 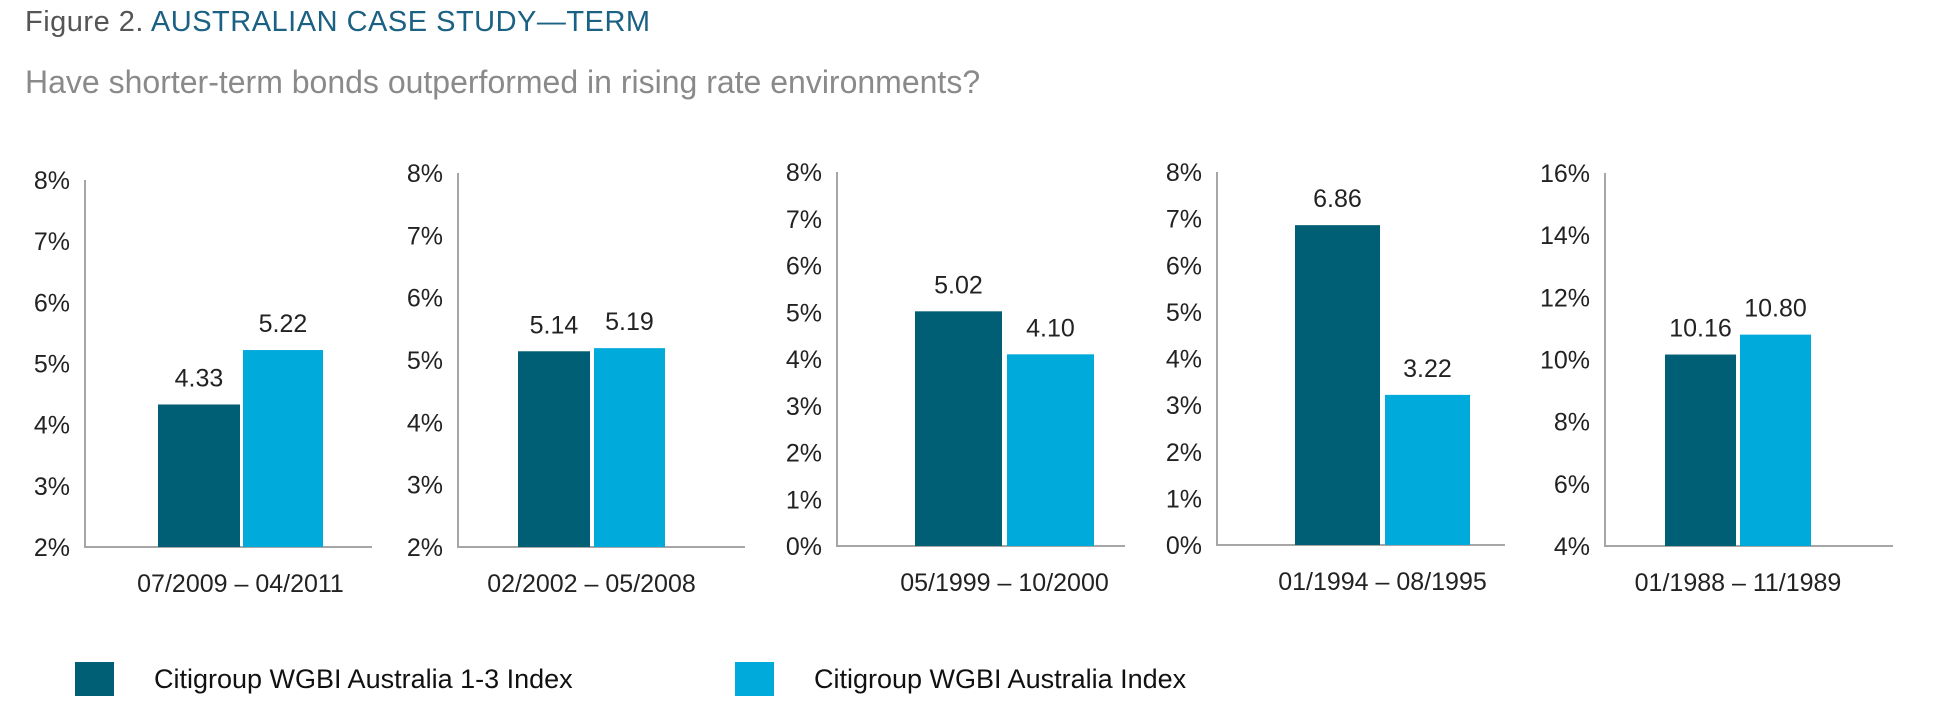 What do you see at coordinates (1700, 329) in the screenshot?
I see `data-label: 10.16` at bounding box center [1700, 329].